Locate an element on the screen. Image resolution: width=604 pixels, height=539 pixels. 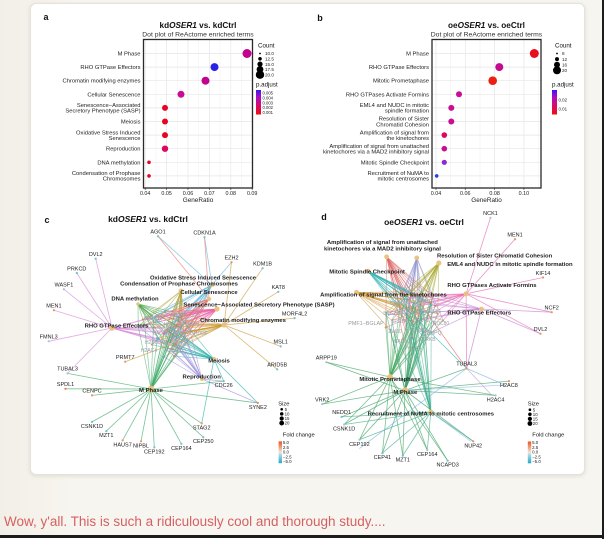
svg-text: KAT8 is located at coordinates (278, 288).